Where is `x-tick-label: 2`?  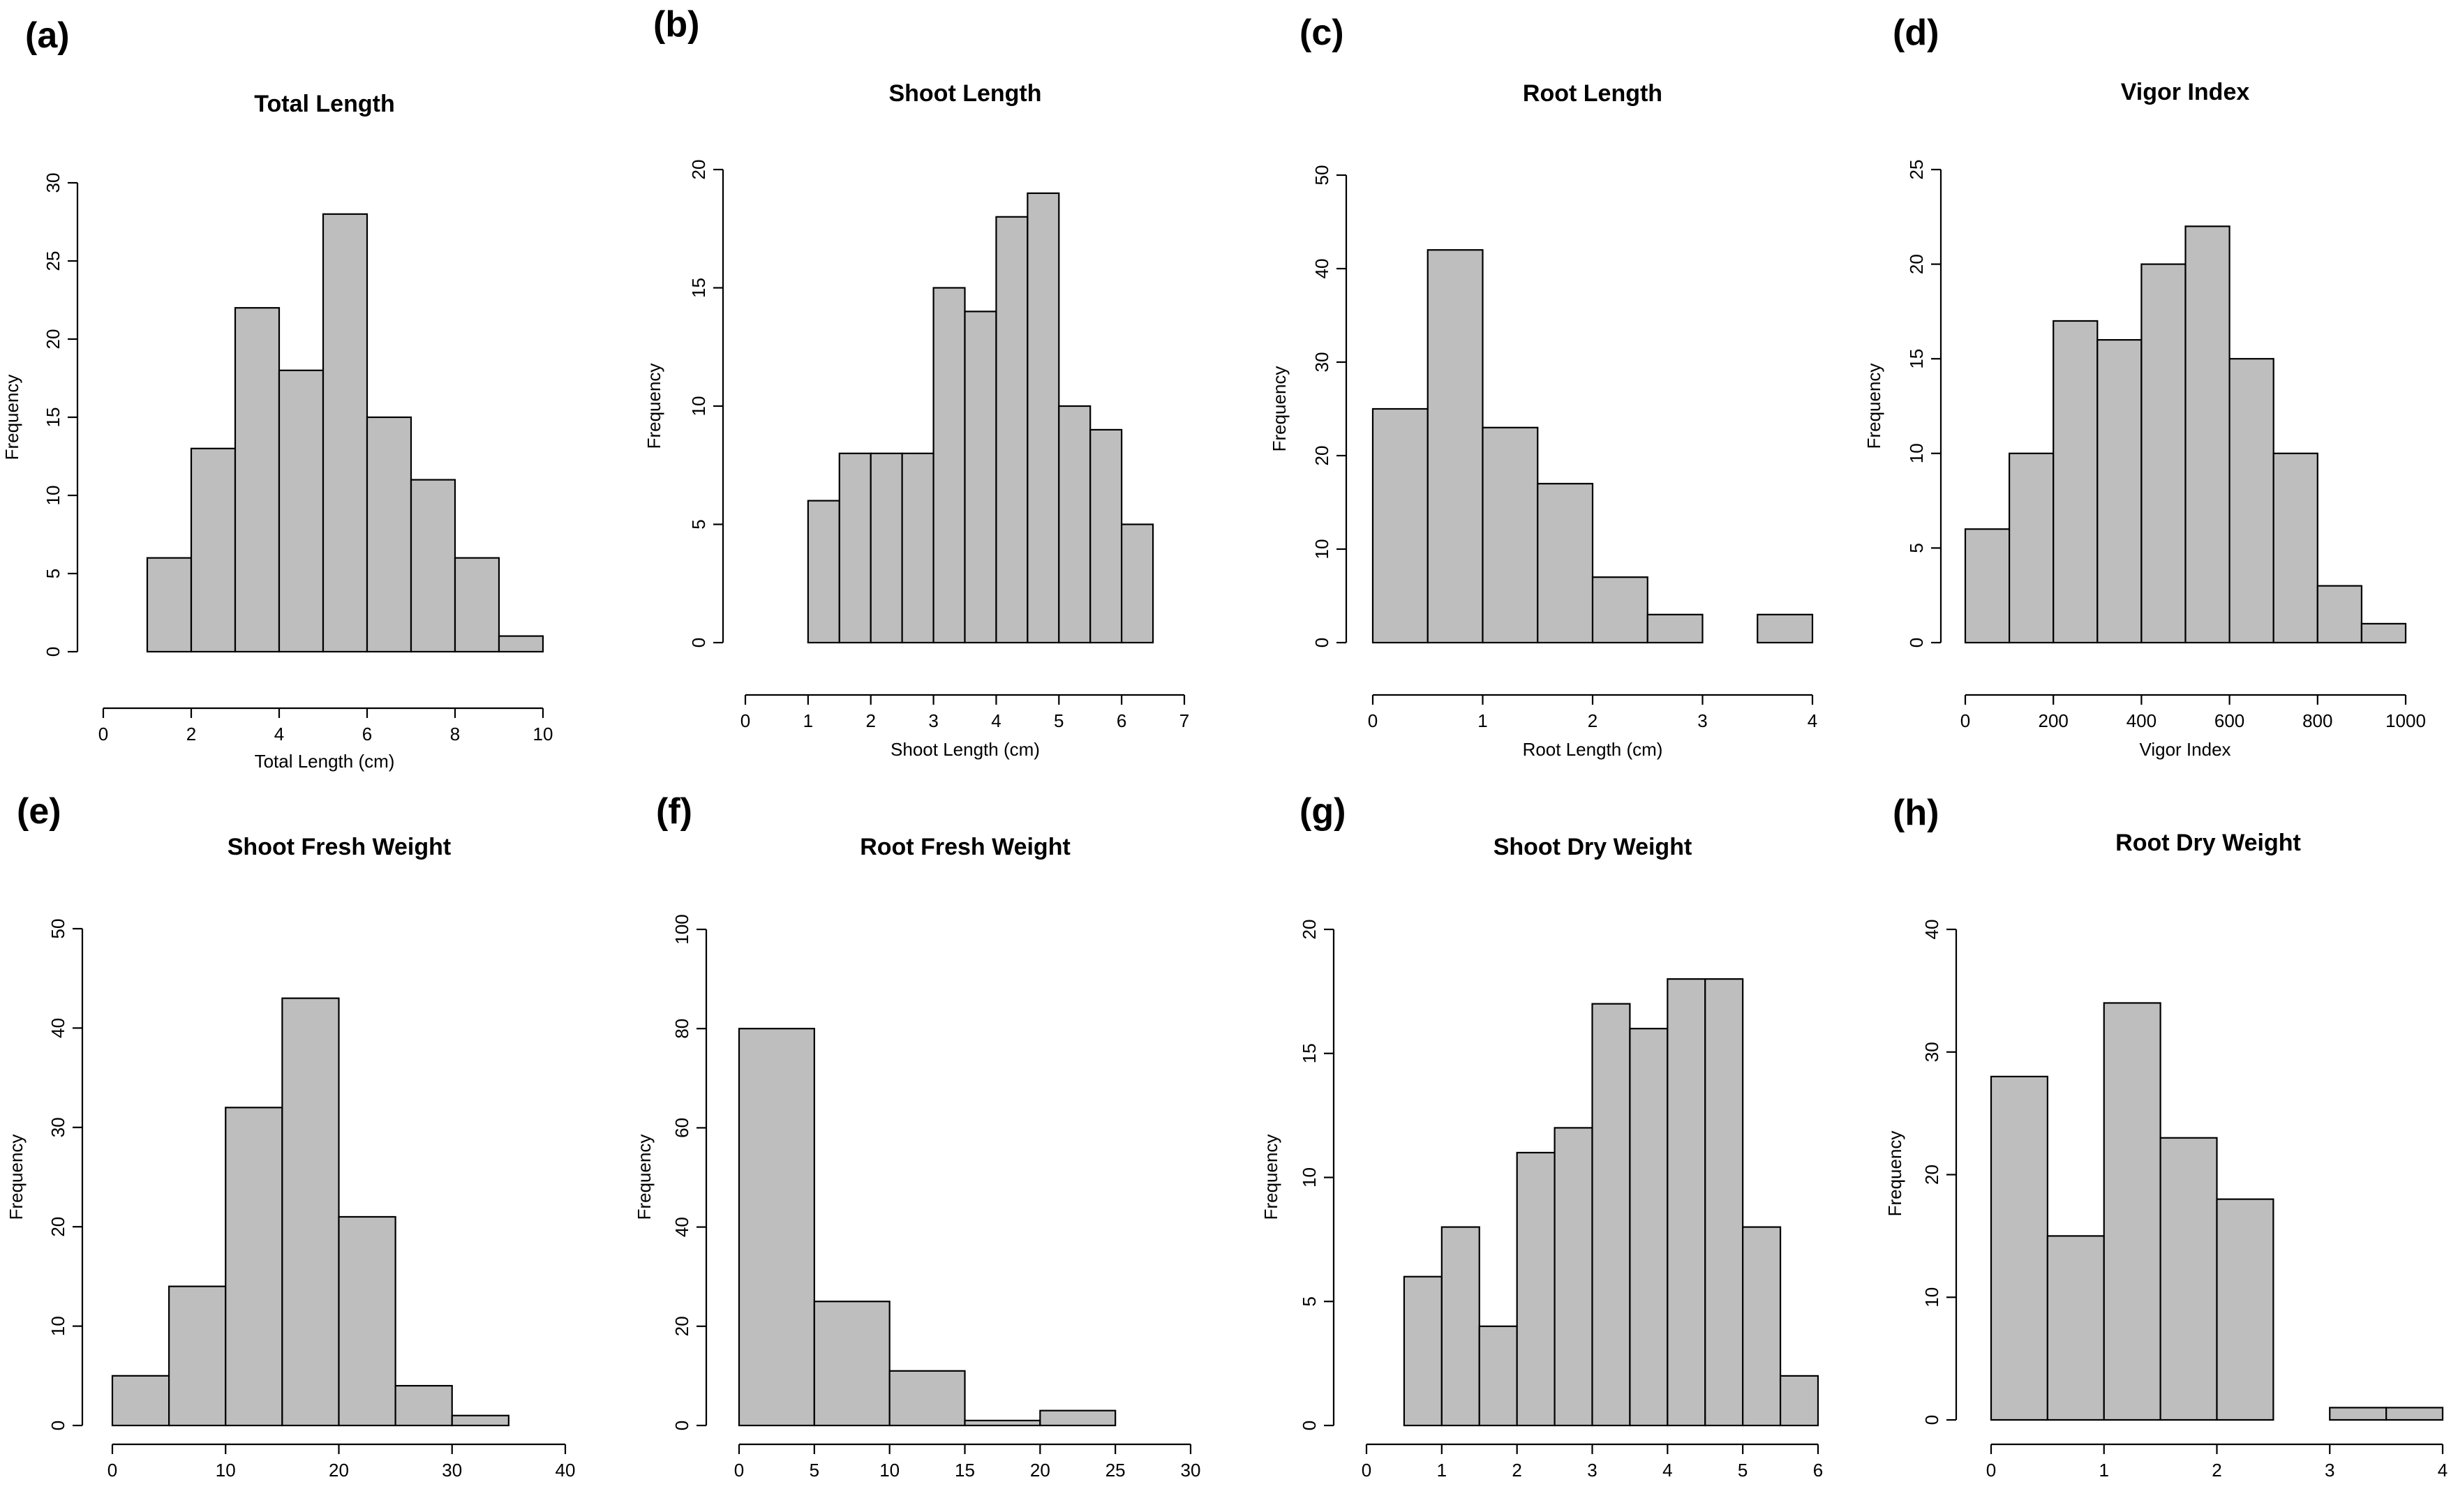
x-tick-label: 2 is located at coordinates (1516, 1470).